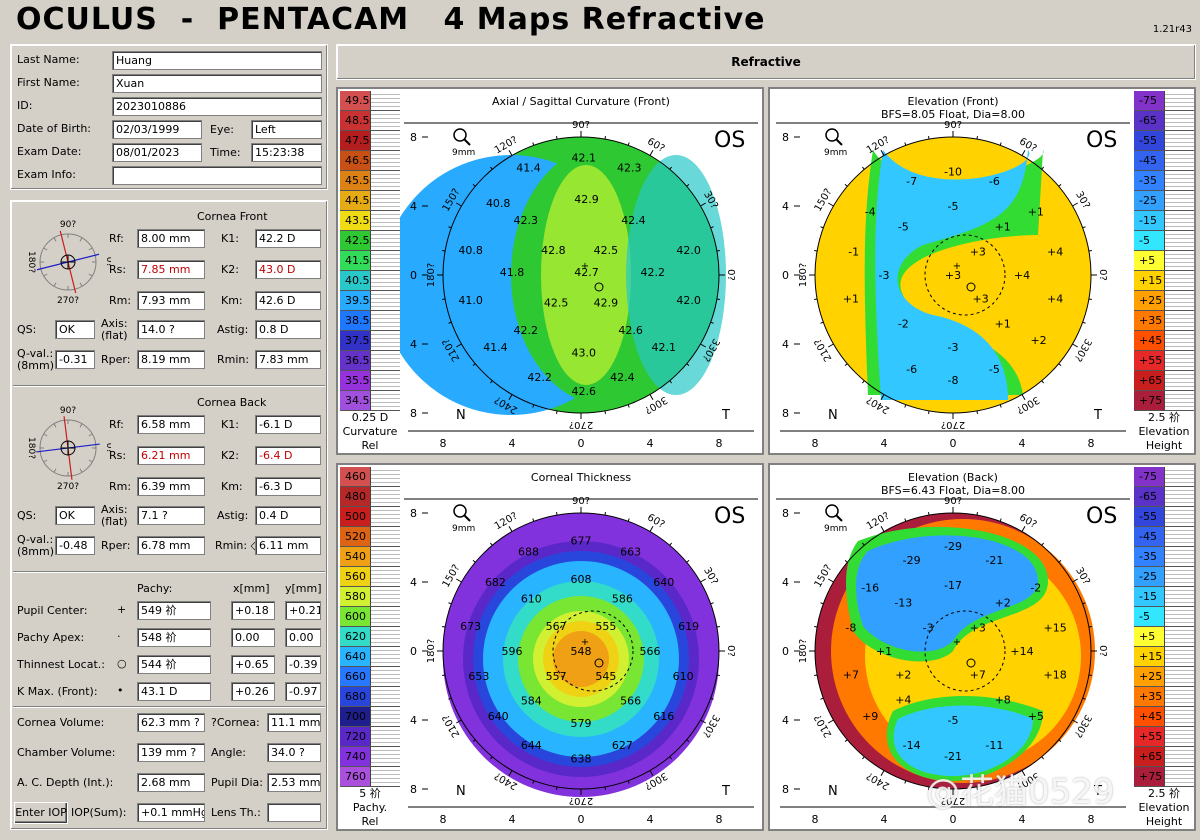  Describe the element at coordinates (370, 777) in the screenshot. I see `scale-cell: 760` at that location.